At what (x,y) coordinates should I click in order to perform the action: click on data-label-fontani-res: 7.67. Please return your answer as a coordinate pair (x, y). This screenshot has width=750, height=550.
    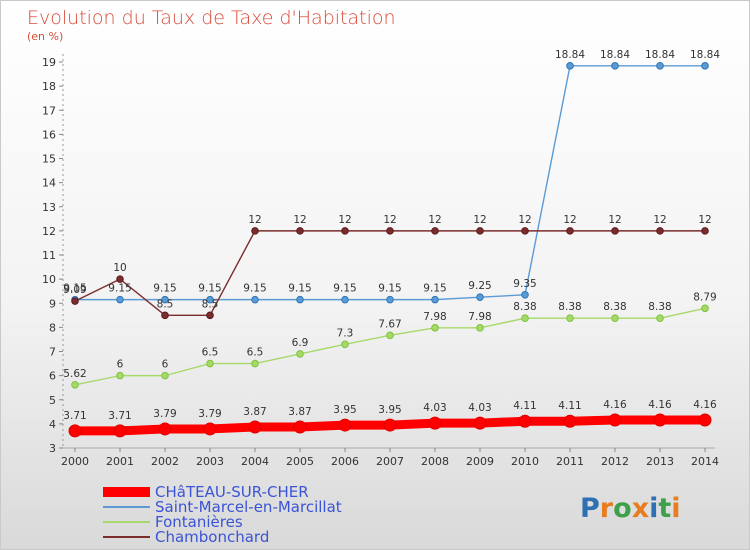
    Looking at the image, I should click on (389, 324).